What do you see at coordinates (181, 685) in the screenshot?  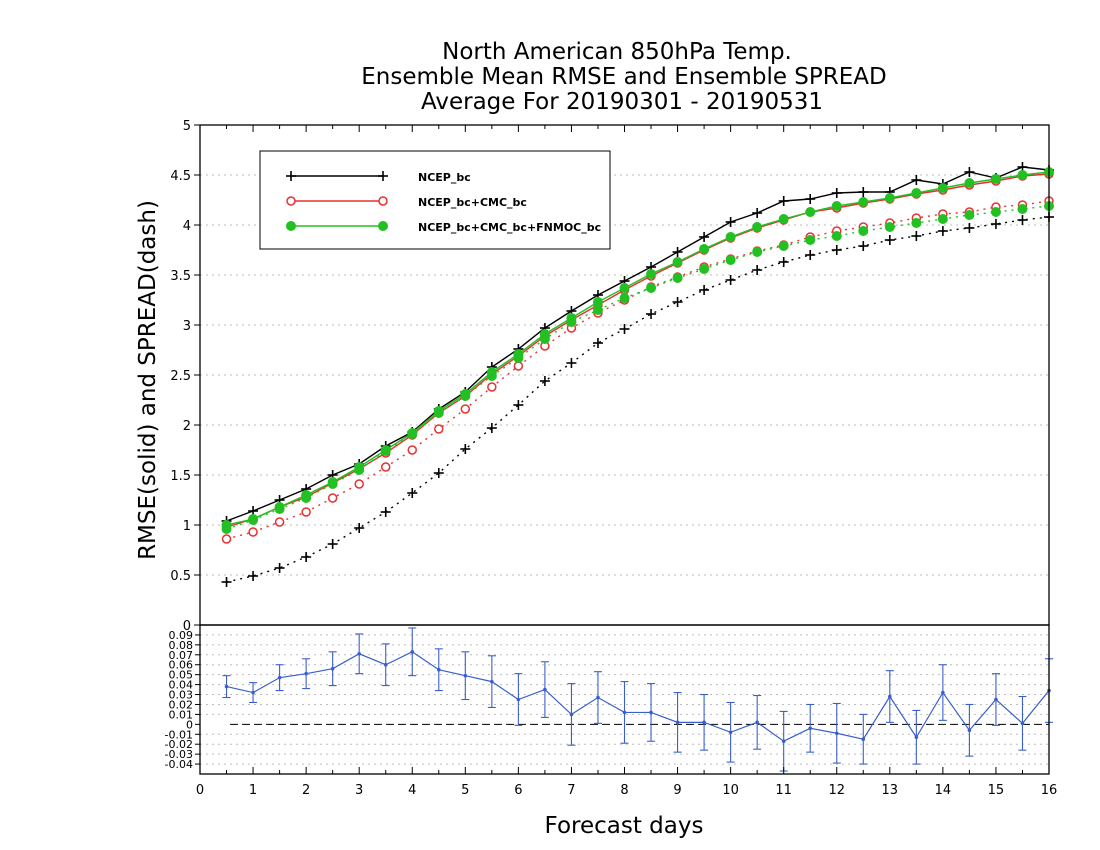 I see `diff-y-tick-label: 0.04` at bounding box center [181, 685].